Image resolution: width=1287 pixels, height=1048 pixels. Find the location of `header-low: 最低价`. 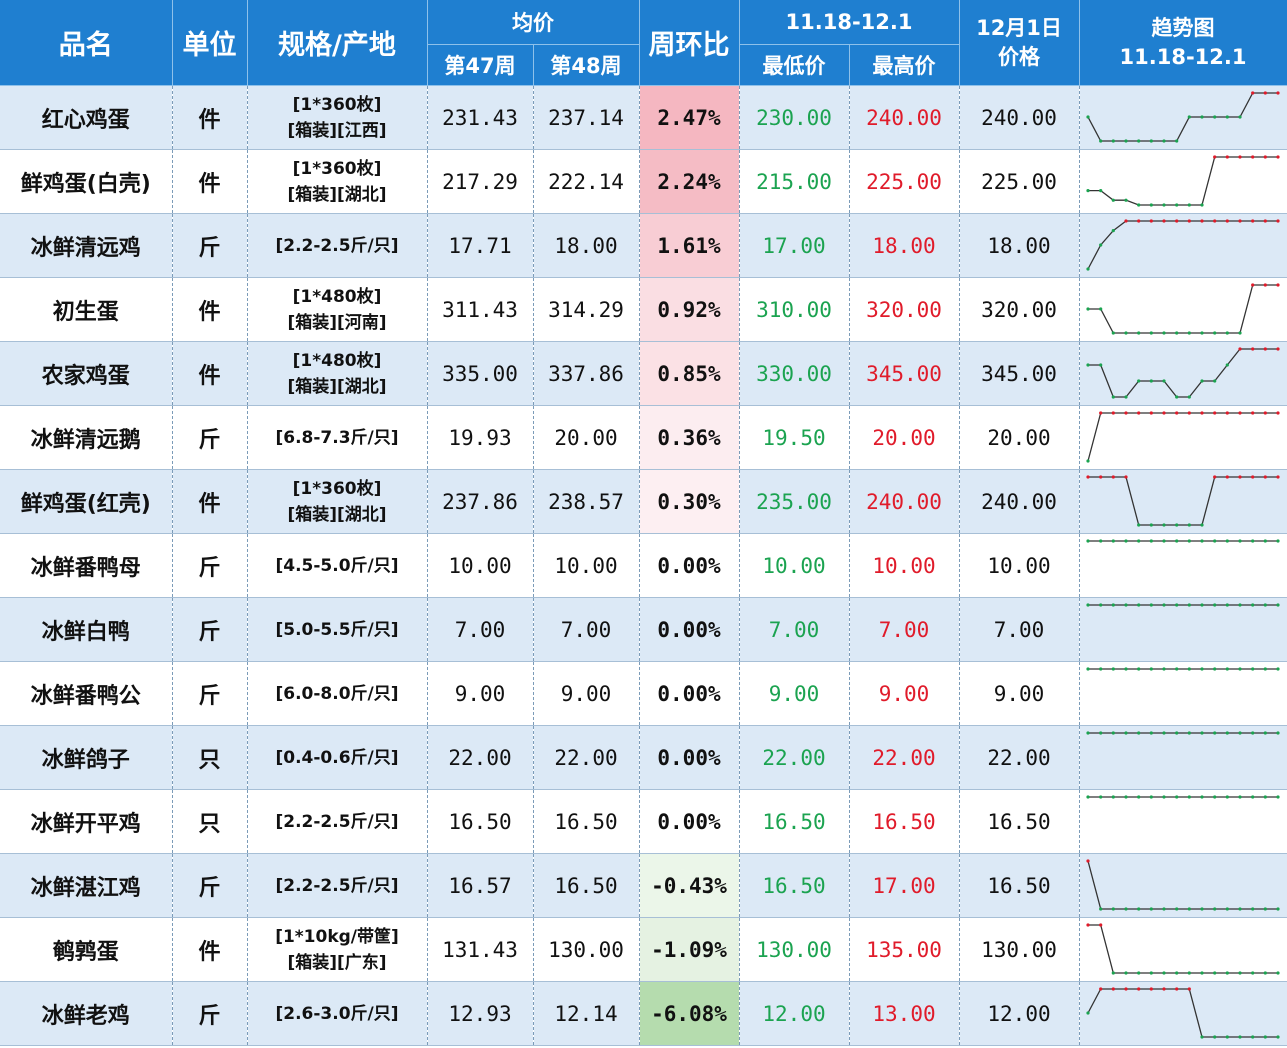

header-low: 最低价 is located at coordinates (794, 65).